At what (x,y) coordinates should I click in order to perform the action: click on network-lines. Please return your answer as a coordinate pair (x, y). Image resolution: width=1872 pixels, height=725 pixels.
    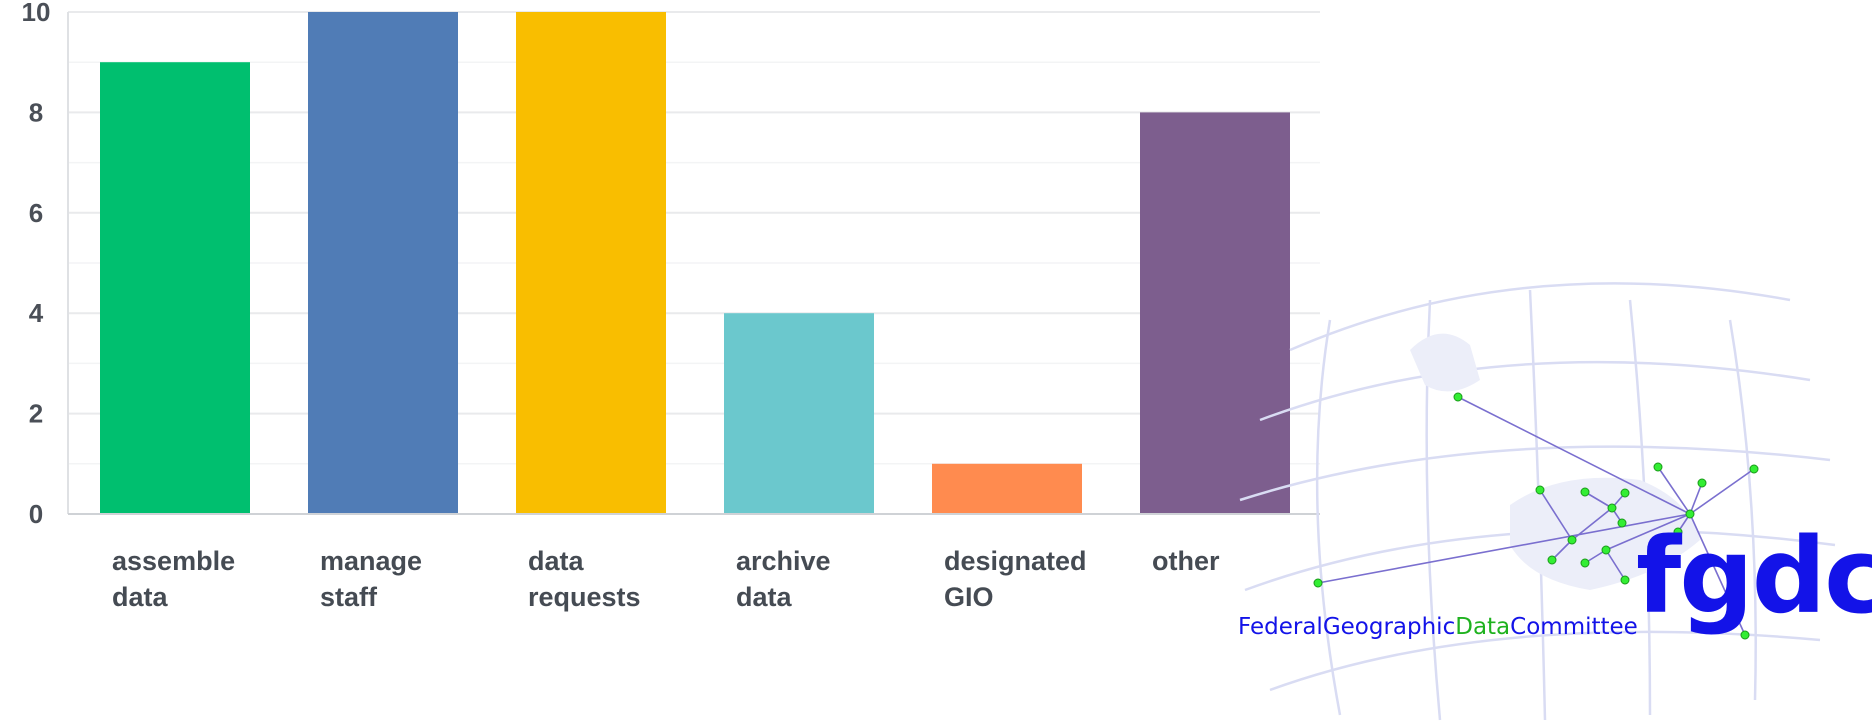
    Looking at the image, I should click on (1536, 516).